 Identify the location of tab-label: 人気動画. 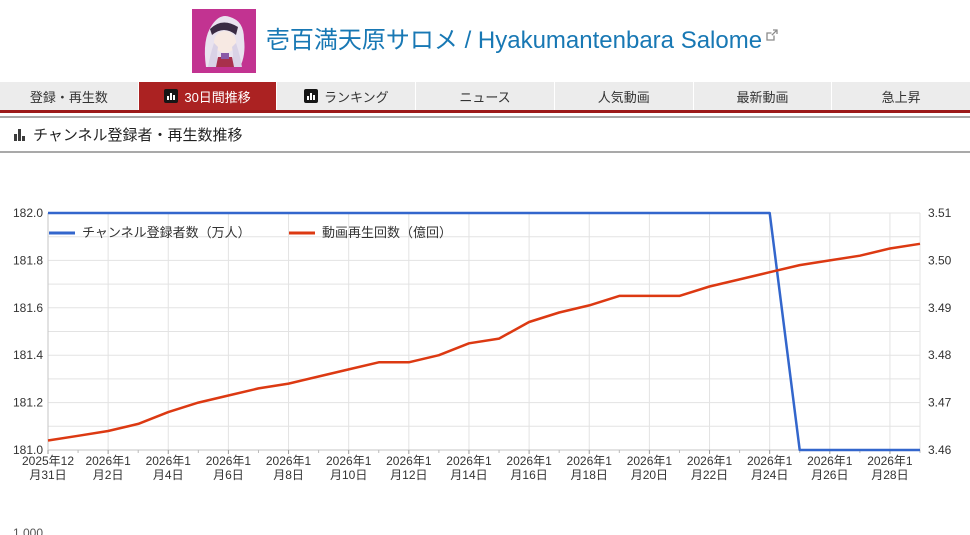
(623, 97).